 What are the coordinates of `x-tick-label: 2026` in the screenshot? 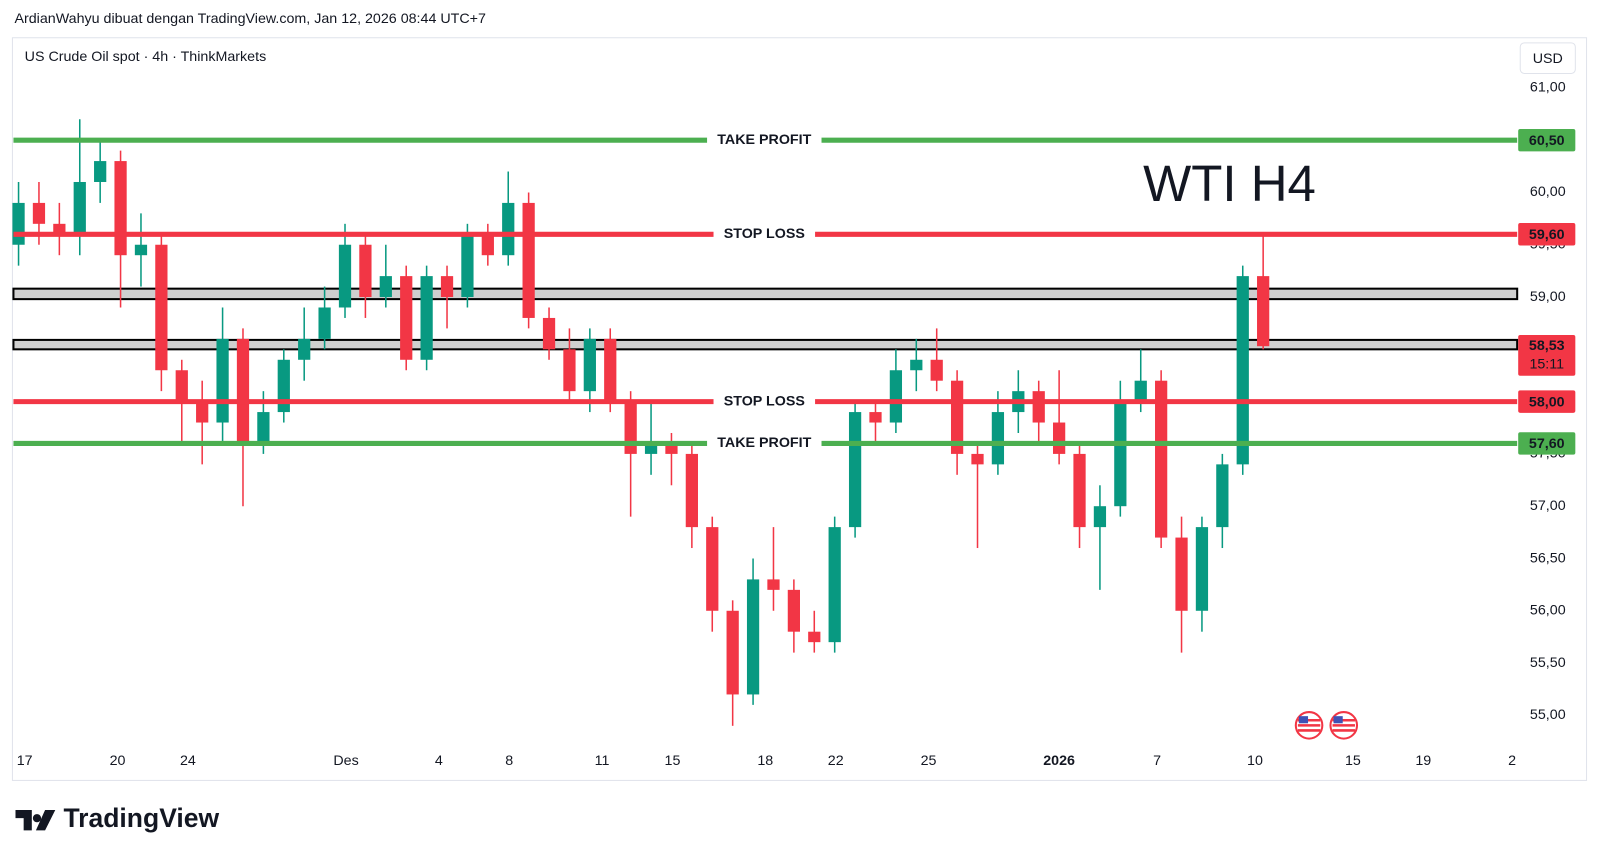 It's located at (1059, 761).